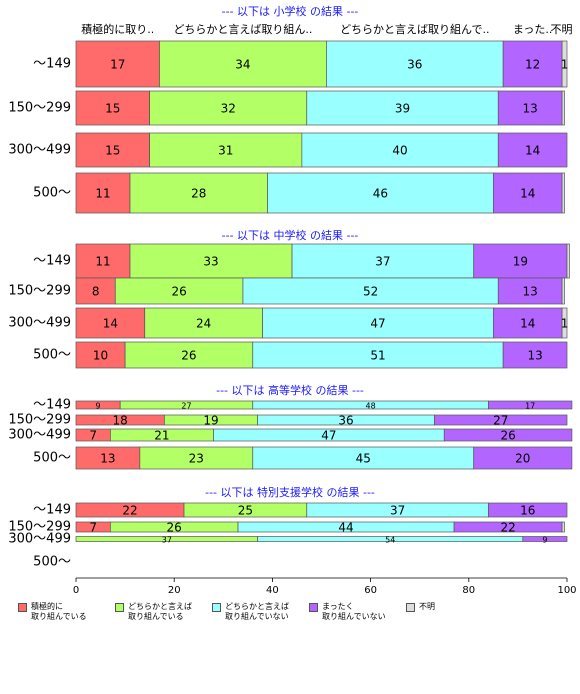 The image size is (580, 694). I want to click on legend-item: どちらかと言えば 取り組んでいない, so click(260, 612).